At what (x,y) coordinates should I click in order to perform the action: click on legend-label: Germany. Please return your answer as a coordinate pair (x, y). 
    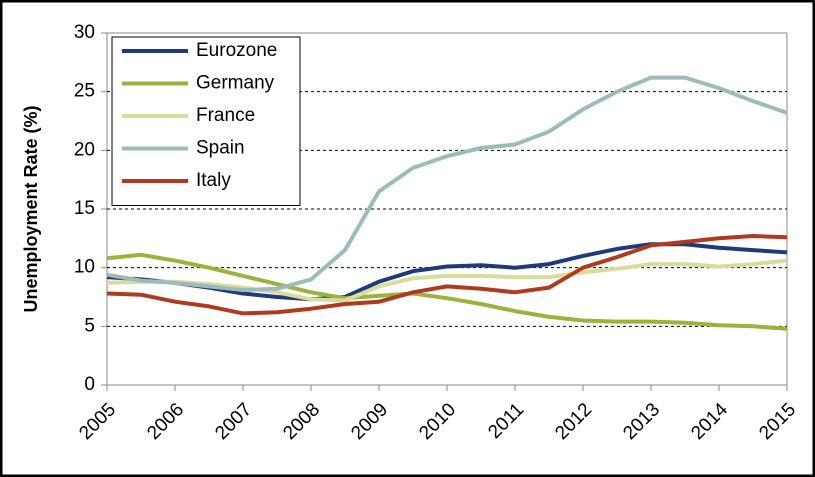
    Looking at the image, I should click on (235, 83).